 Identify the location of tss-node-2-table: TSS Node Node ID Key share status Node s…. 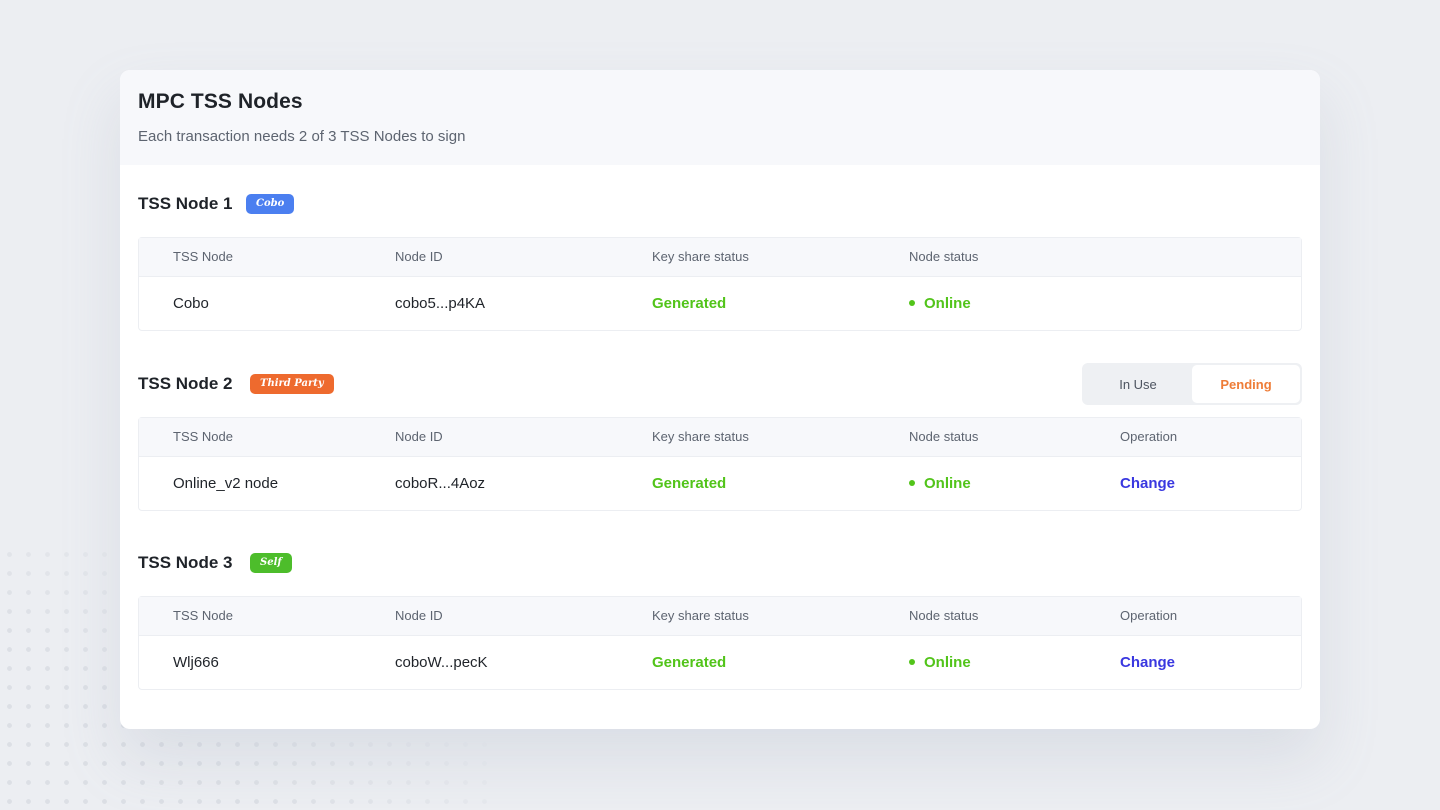
(720, 464).